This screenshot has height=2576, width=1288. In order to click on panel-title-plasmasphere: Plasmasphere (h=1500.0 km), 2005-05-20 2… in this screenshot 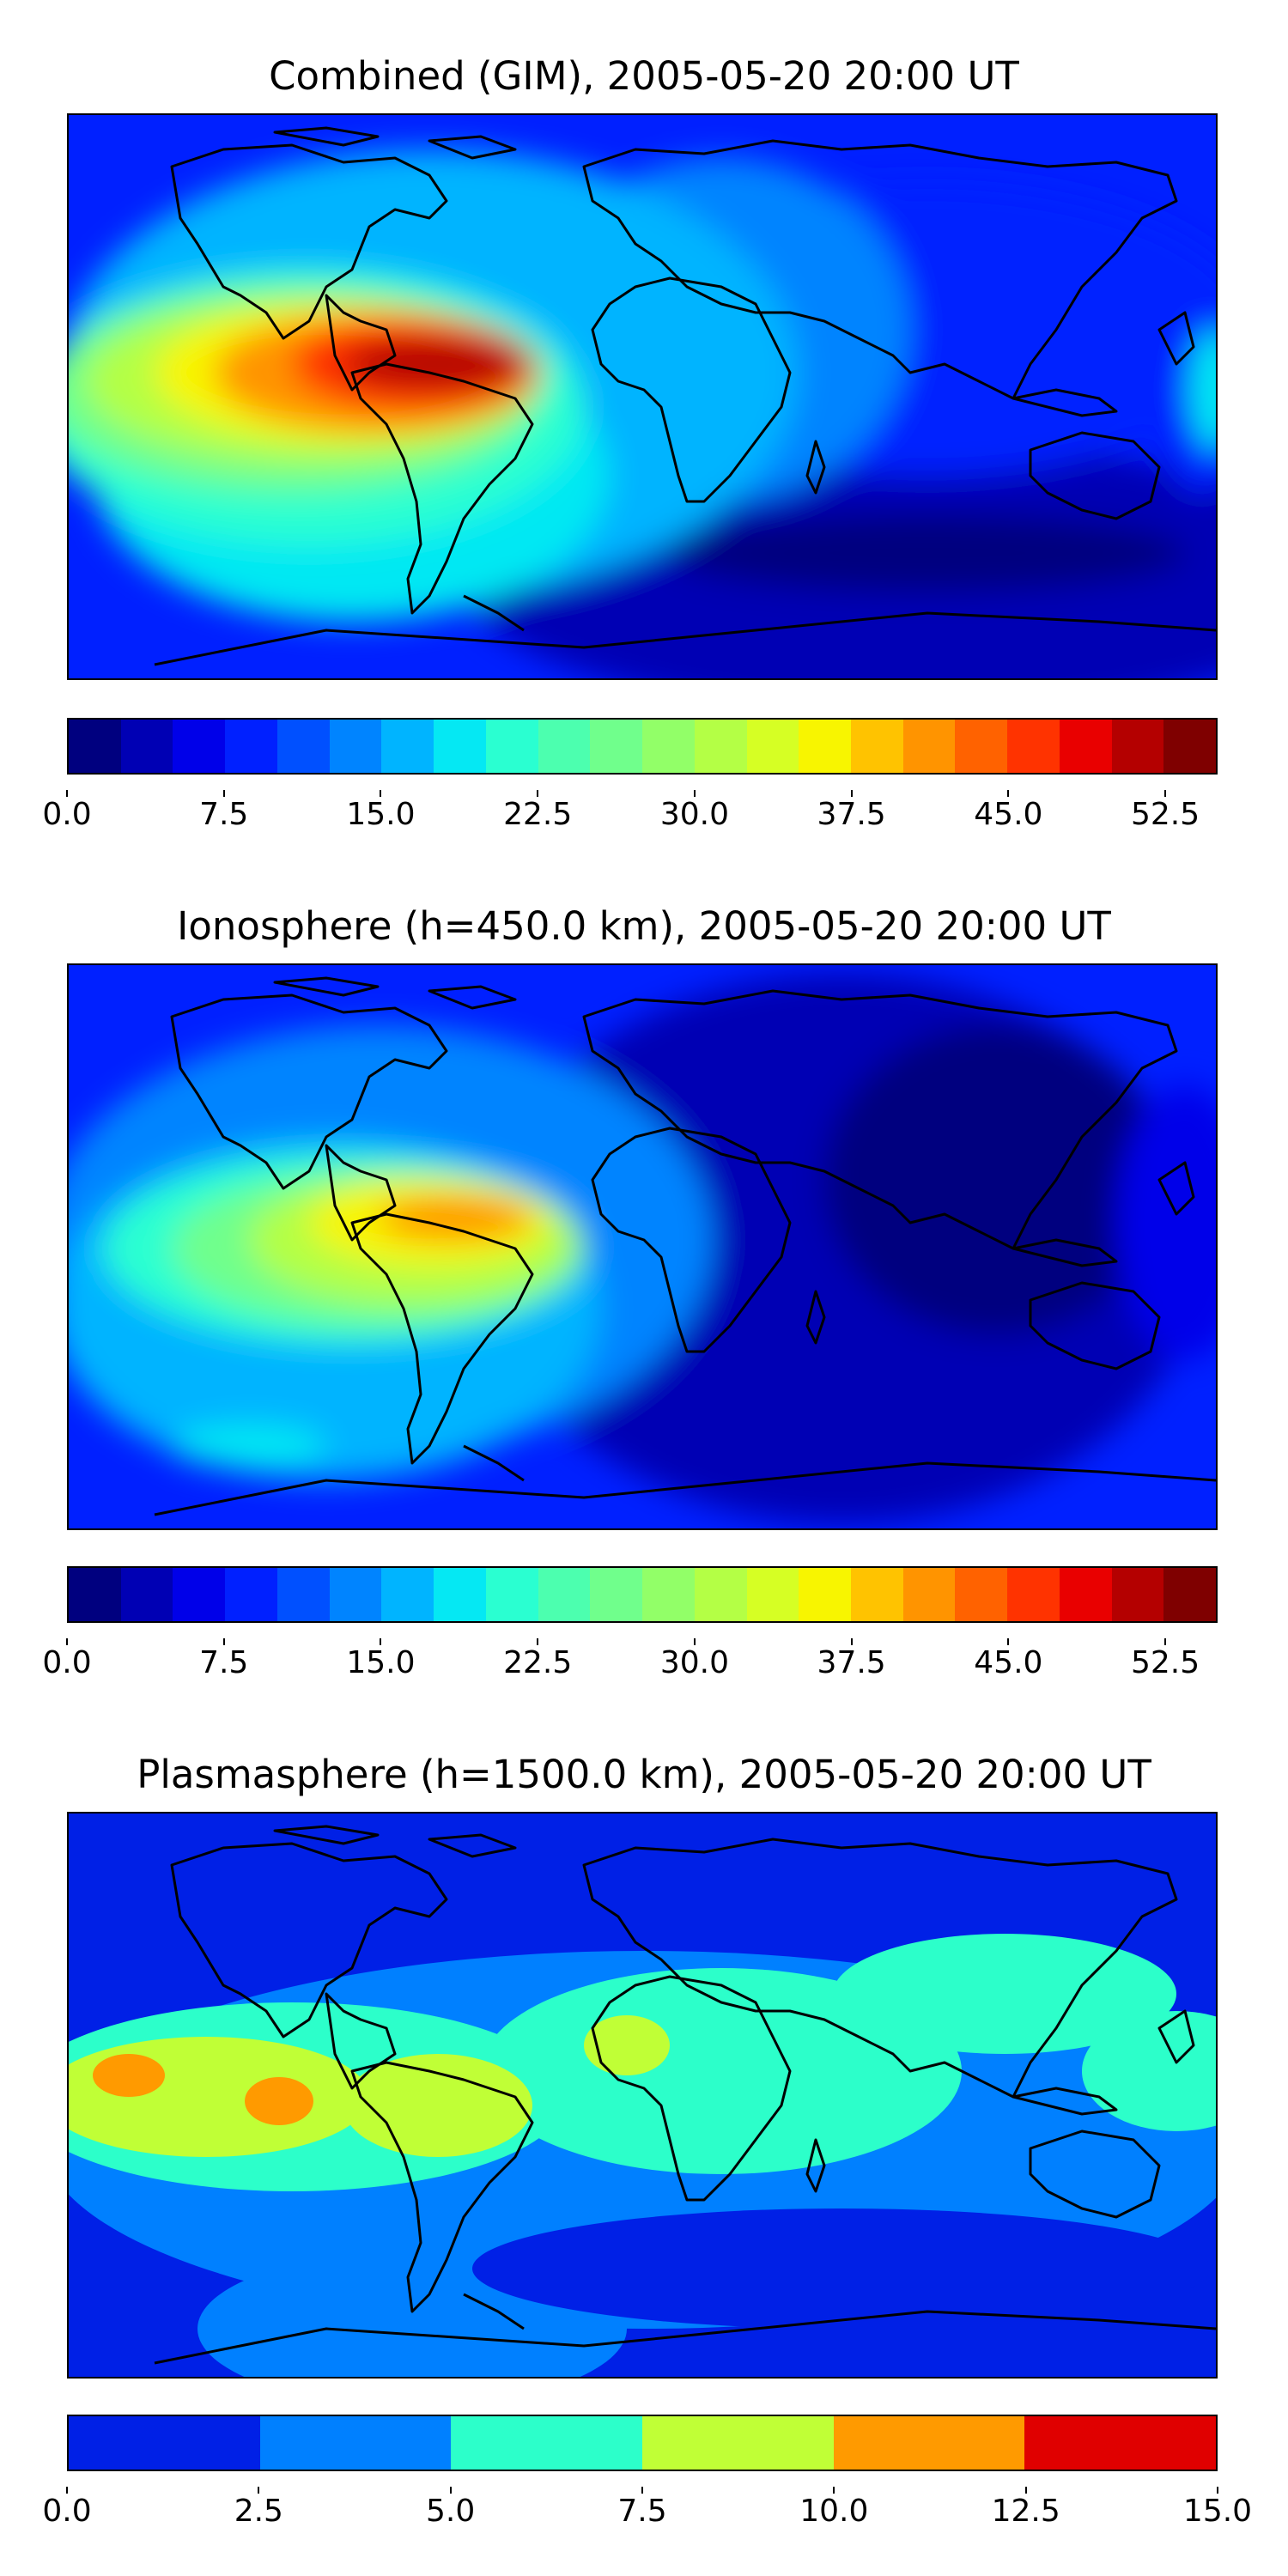, I will do `click(644, 1775)`.